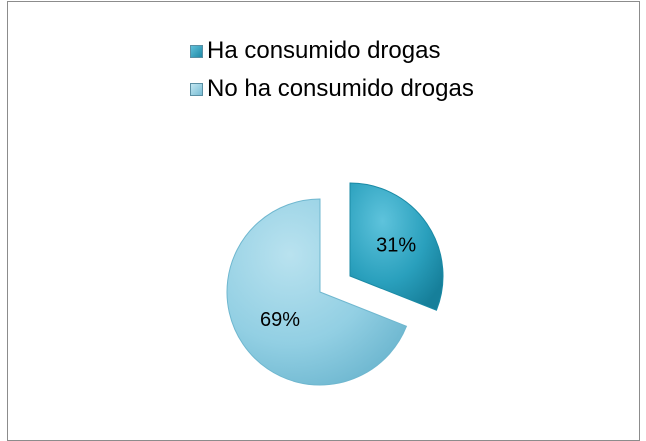  What do you see at coordinates (196, 51) in the screenshot?
I see `legend-swatch-ha-consumido` at bounding box center [196, 51].